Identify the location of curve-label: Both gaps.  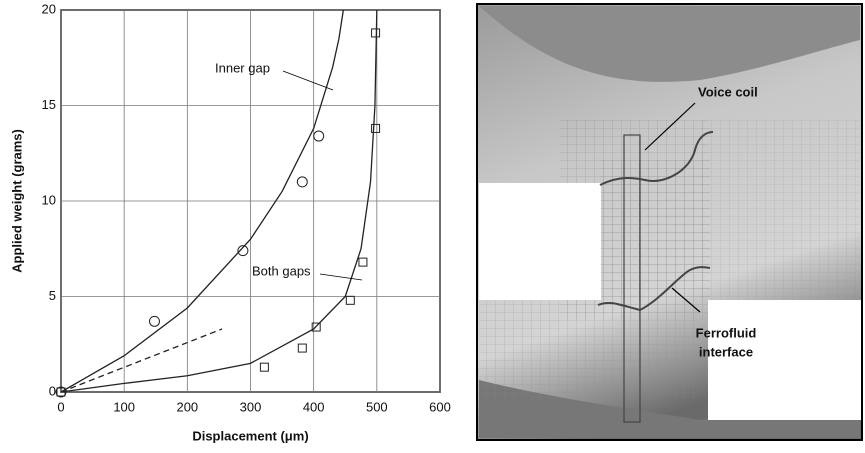
(281, 270).